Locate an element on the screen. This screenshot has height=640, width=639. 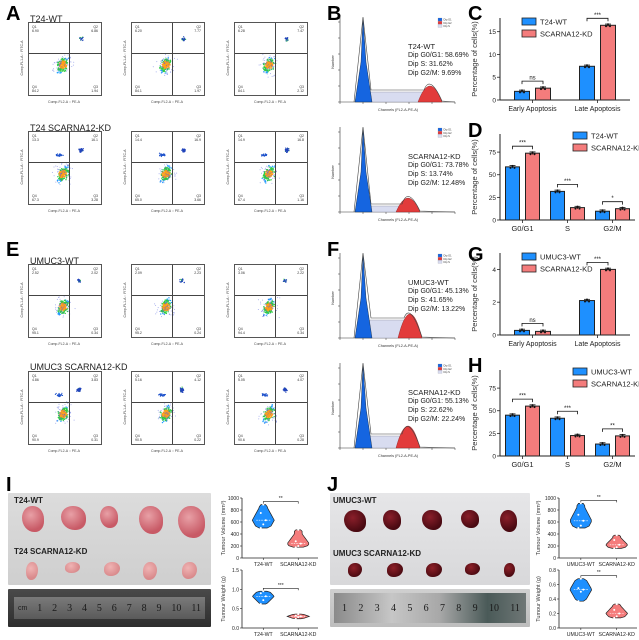
quadrant-value-q1: 3.06 is located at coordinates (241, 273).